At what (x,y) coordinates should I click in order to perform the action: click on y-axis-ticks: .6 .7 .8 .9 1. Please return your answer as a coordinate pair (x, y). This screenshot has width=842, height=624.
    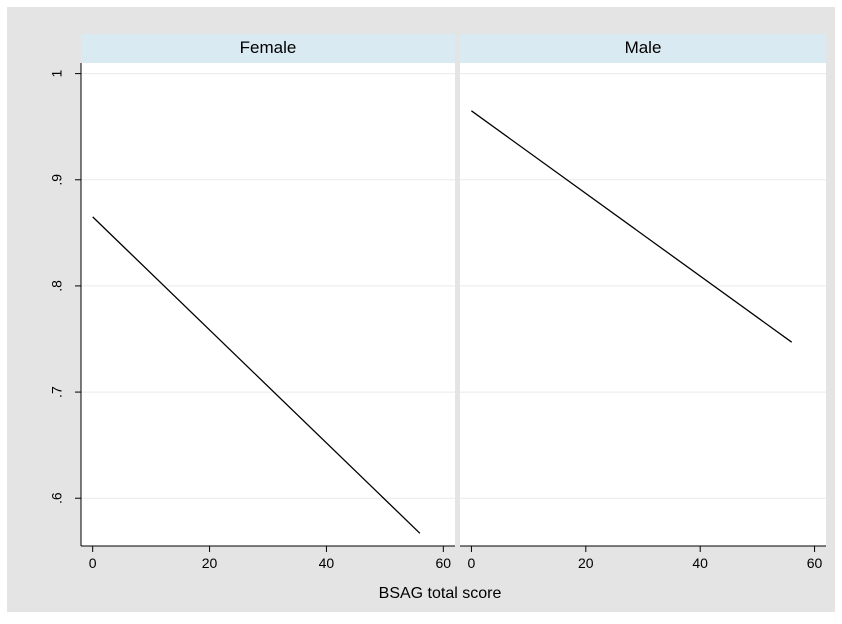
    Looking at the image, I should click on (65, 286).